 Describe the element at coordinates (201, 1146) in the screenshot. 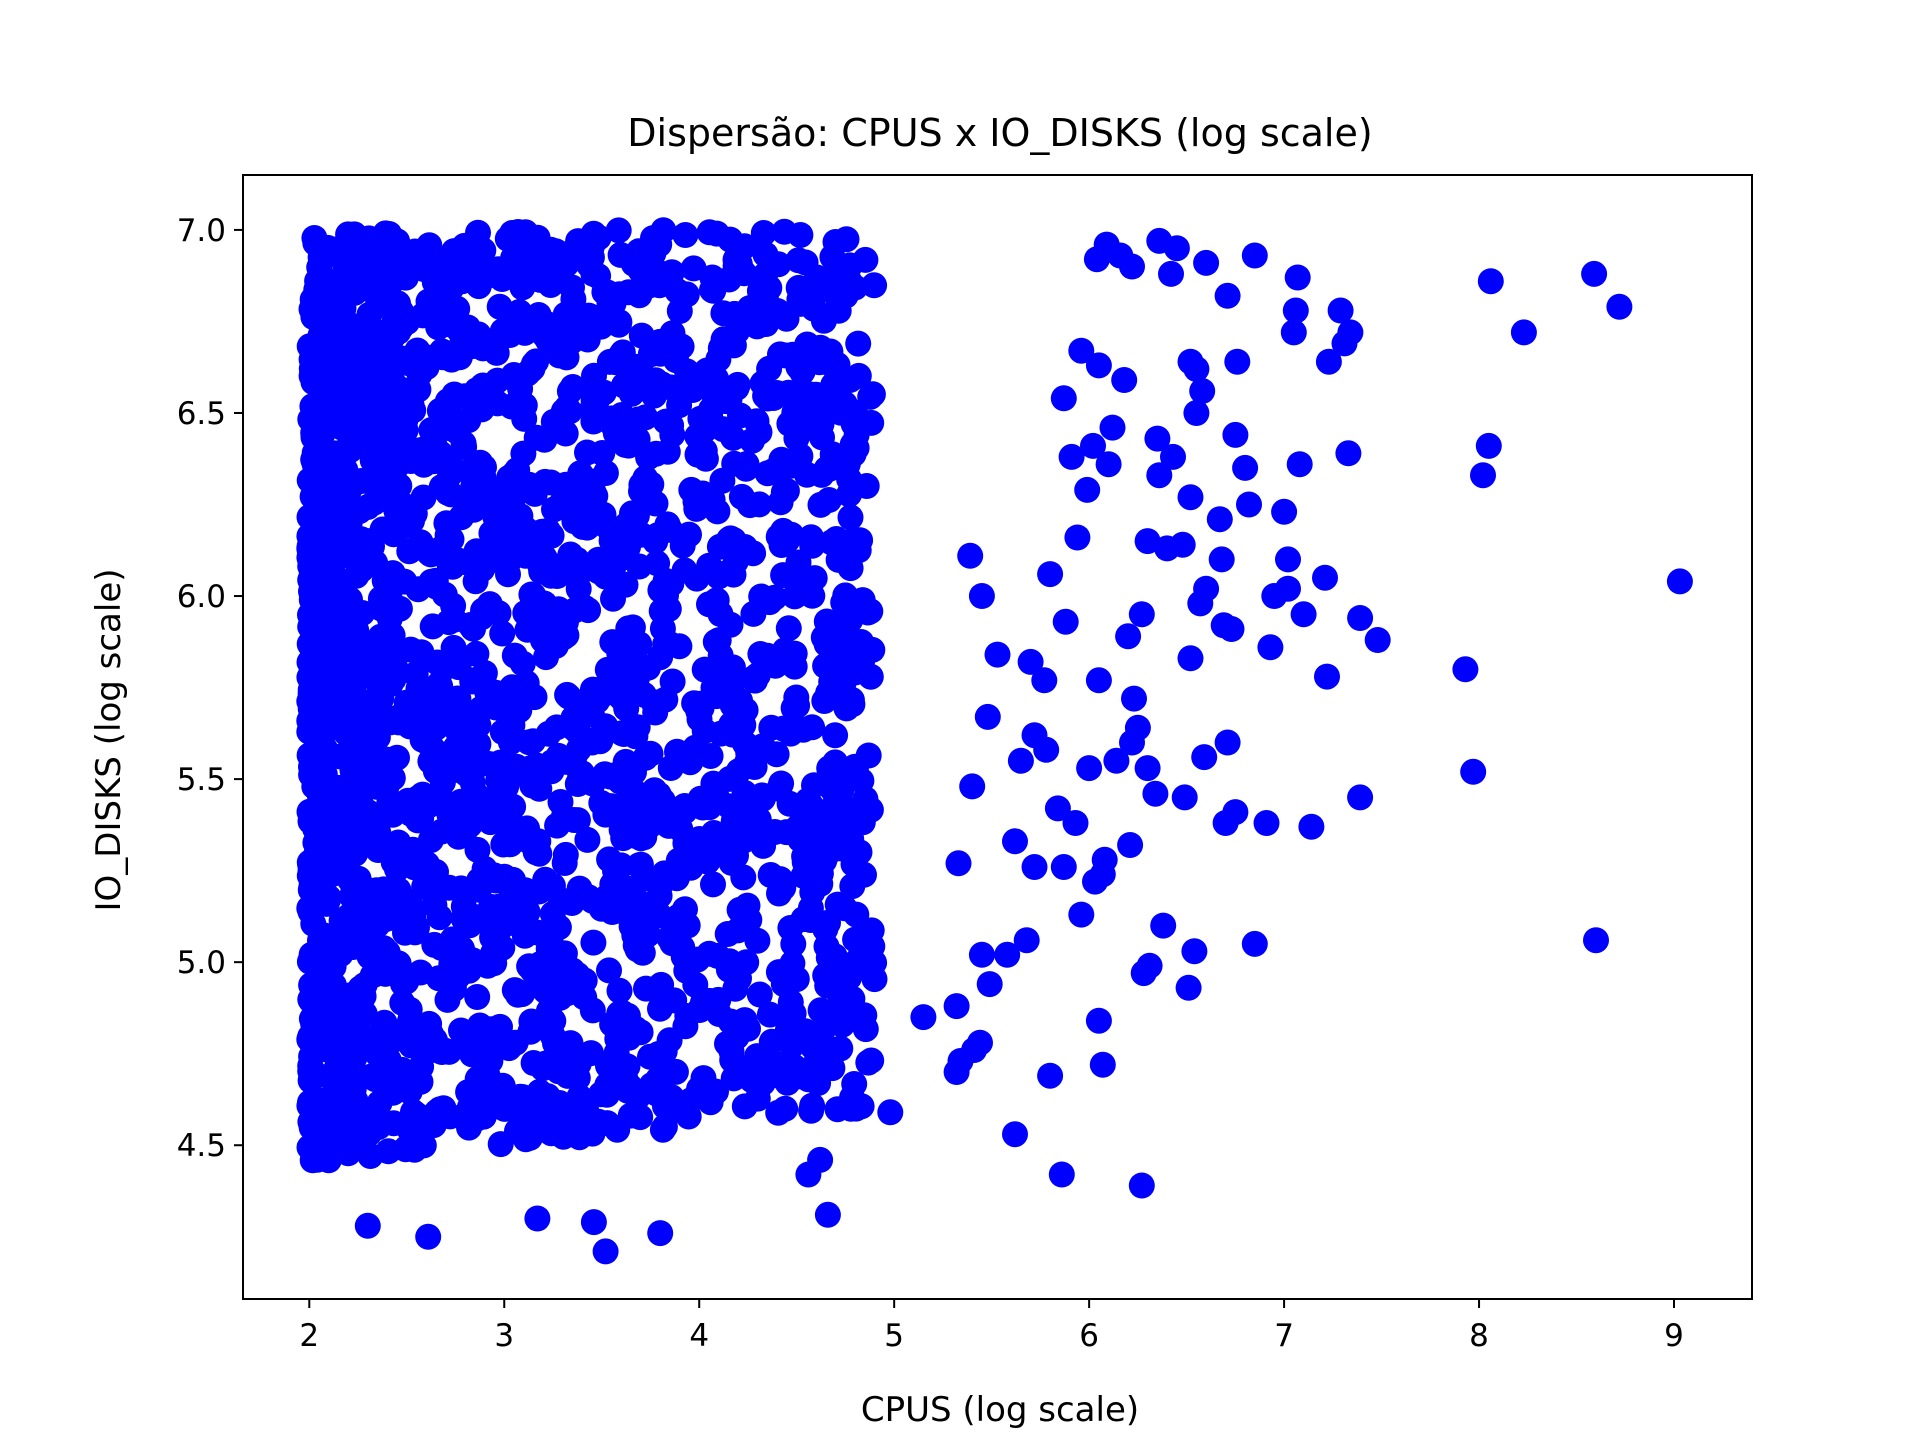

I see `y-tick-label: 4.5` at that location.